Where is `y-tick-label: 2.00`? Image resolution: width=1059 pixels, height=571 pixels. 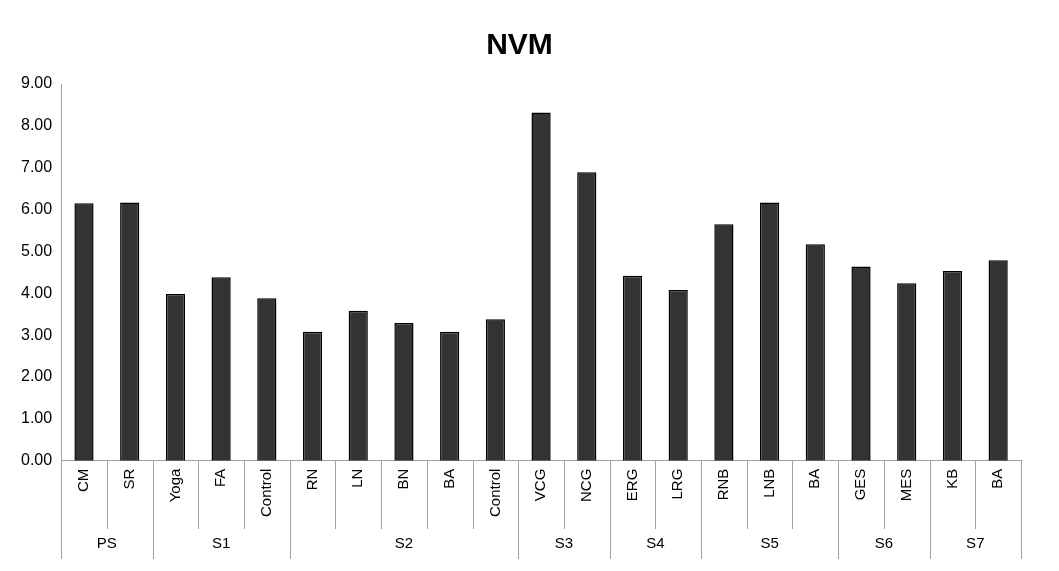
y-tick-label: 2.00 is located at coordinates (37, 376).